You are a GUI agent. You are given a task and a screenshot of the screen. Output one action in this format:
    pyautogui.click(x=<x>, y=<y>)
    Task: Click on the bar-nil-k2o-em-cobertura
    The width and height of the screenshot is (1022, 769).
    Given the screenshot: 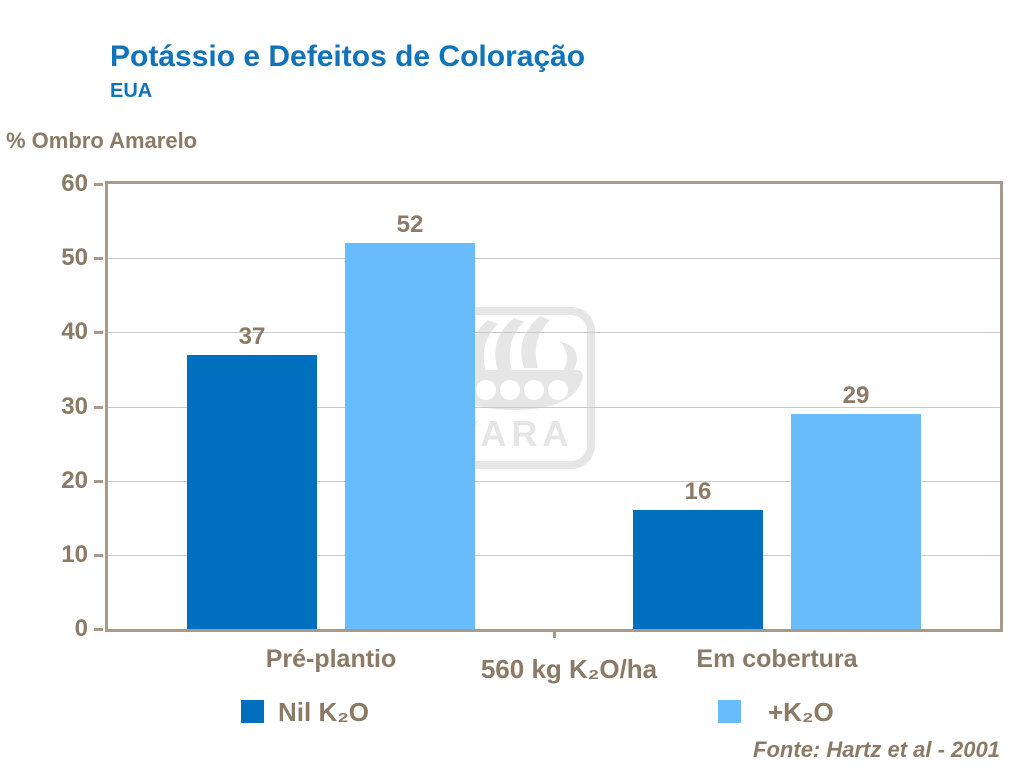 What is the action you would take?
    pyautogui.click(x=698, y=569)
    